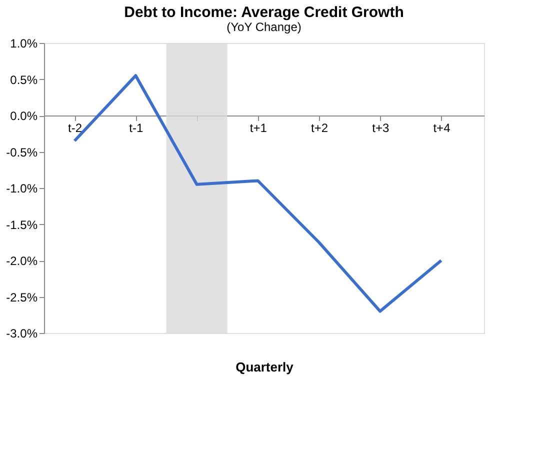 The width and height of the screenshot is (556, 472). I want to click on y-tick-label: 0.0%, so click(24, 116).